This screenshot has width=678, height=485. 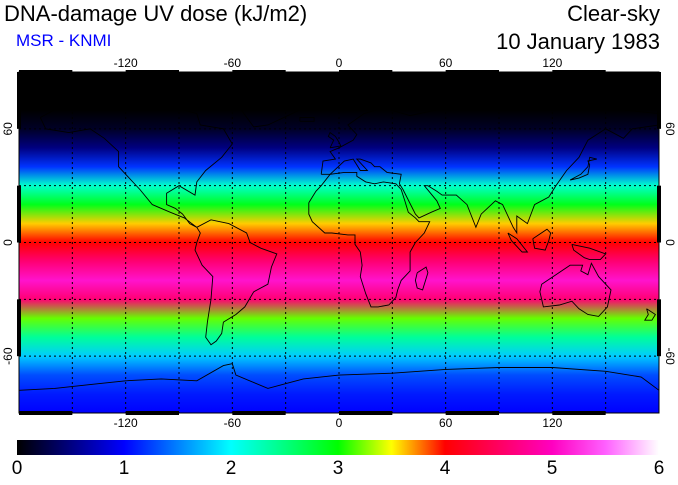 What do you see at coordinates (339, 423) in the screenshot?
I see `lon-label-bottom: 0` at bounding box center [339, 423].